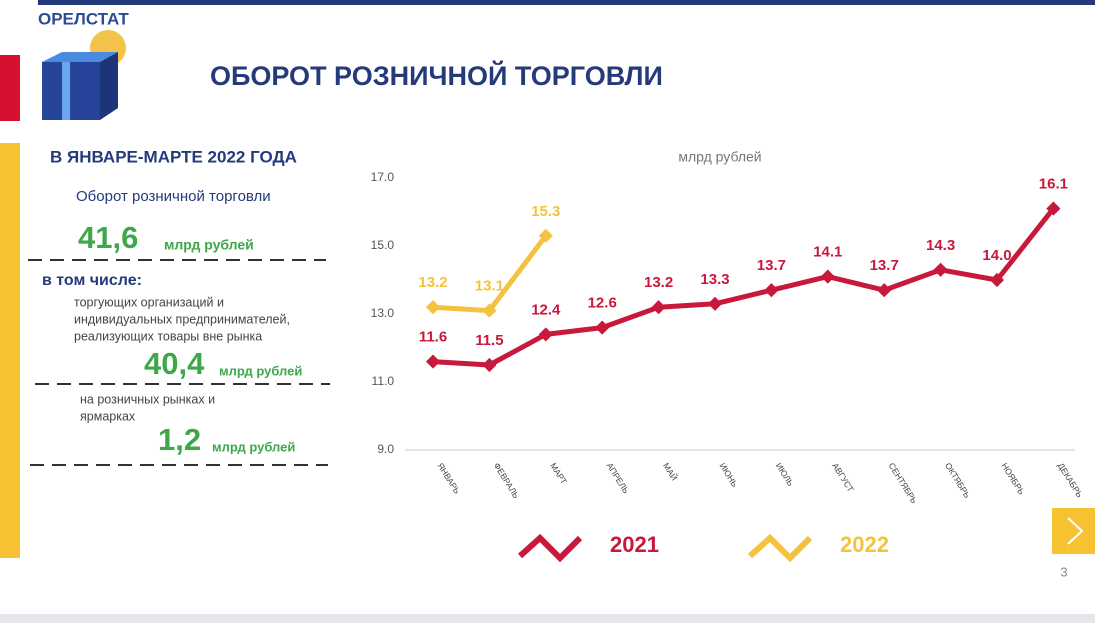 The image size is (1095, 623). I want to click on next-button, so click(1073, 531).